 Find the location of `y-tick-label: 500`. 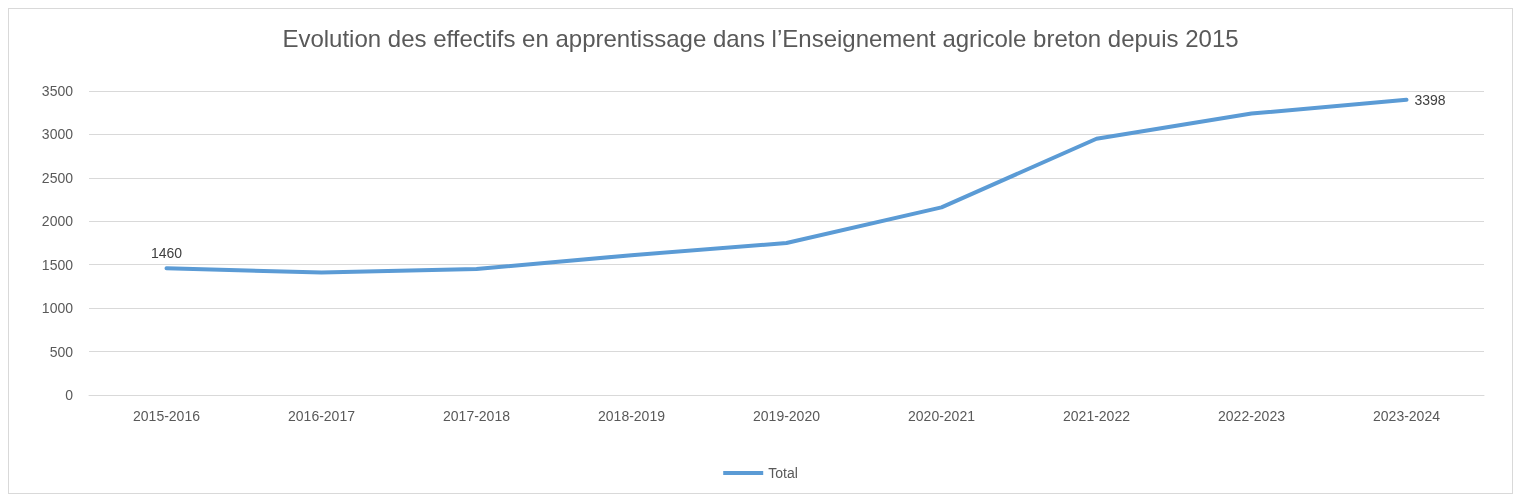

y-tick-label: 500 is located at coordinates (61, 351).